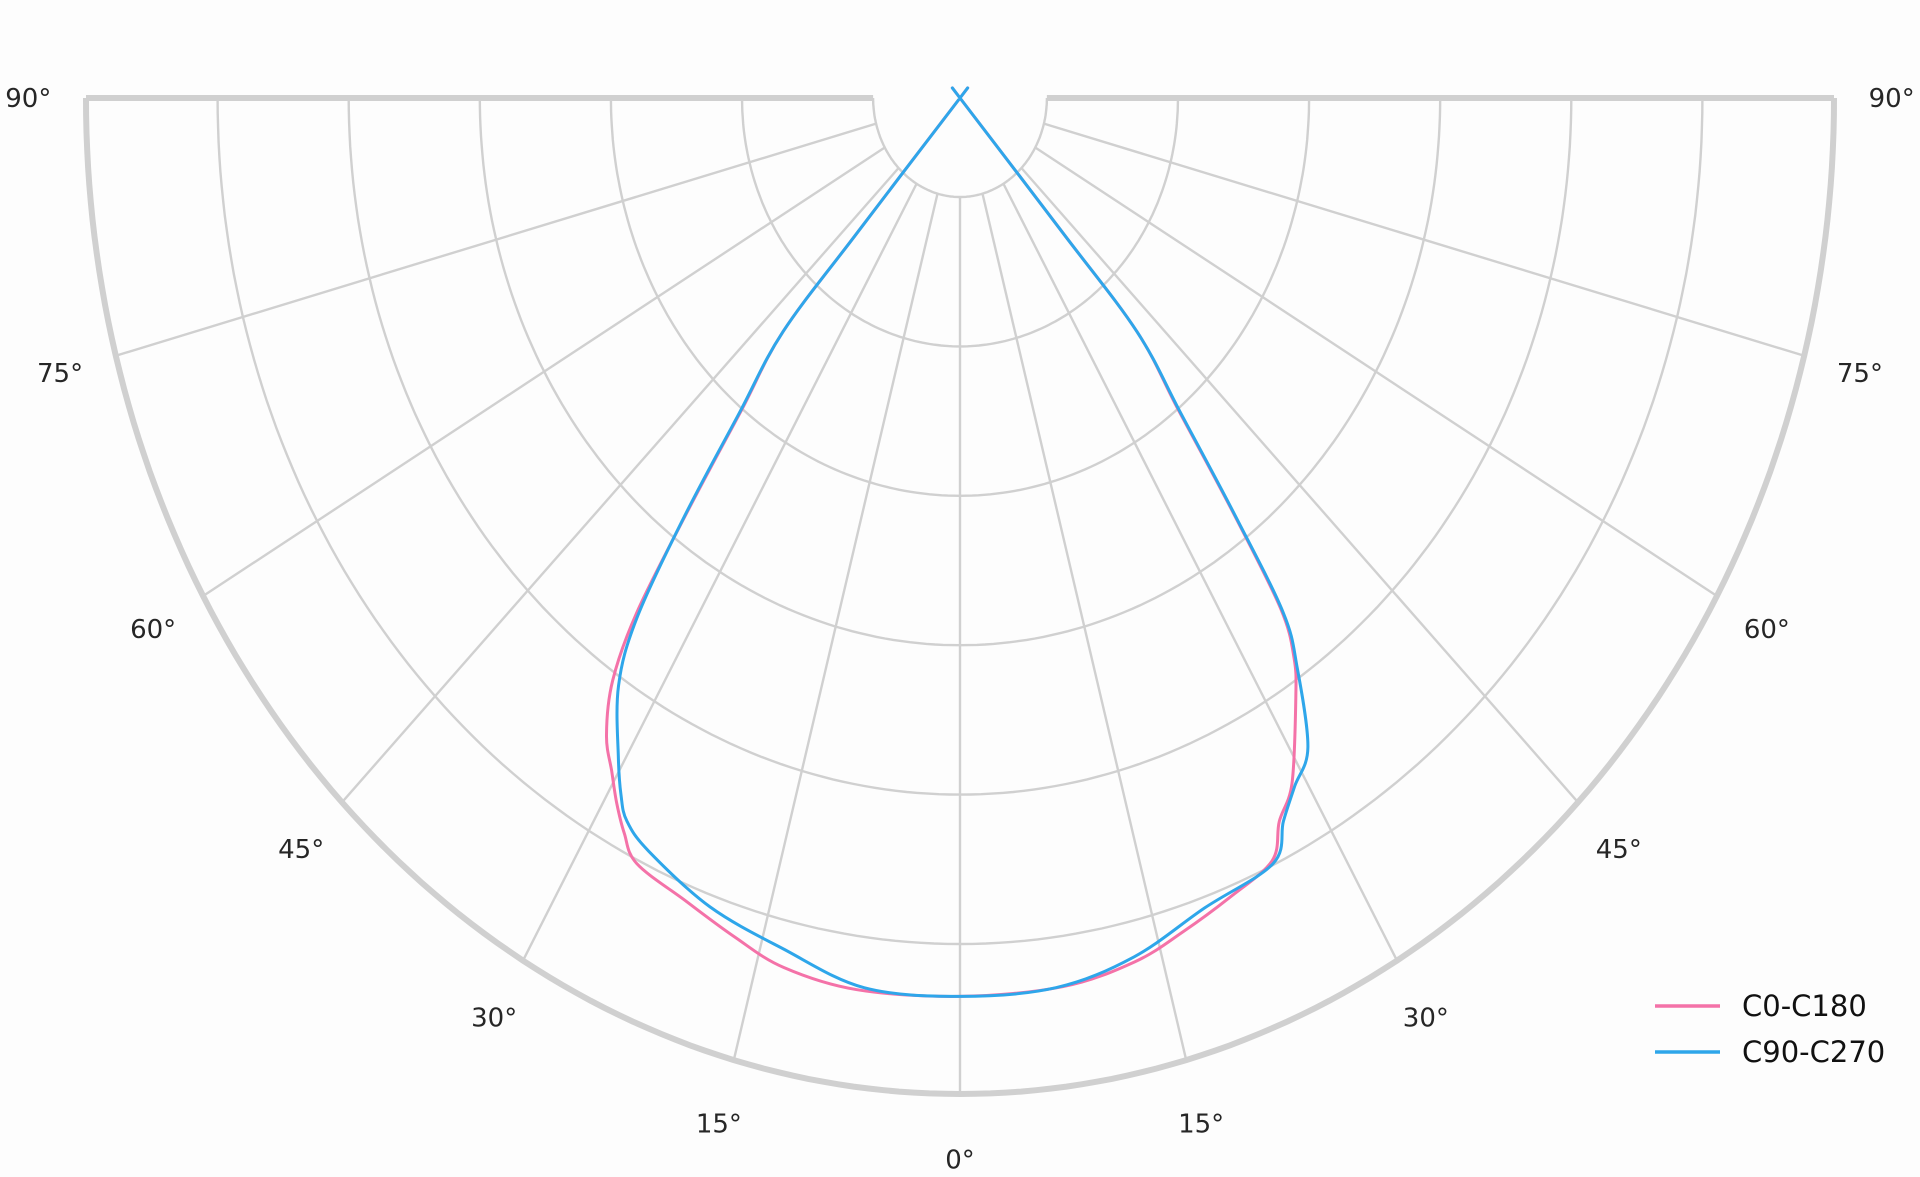 The image size is (1920, 1177). What do you see at coordinates (1813, 1052) in the screenshot?
I see `legend-label-c90-c270: C90-C270` at bounding box center [1813, 1052].